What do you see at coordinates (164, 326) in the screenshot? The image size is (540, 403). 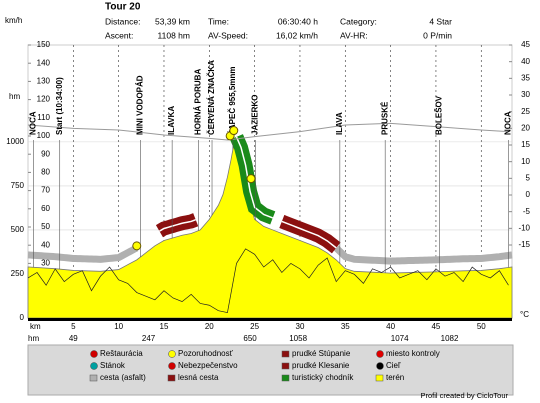 I see `x-tick-label: 15` at bounding box center [164, 326].